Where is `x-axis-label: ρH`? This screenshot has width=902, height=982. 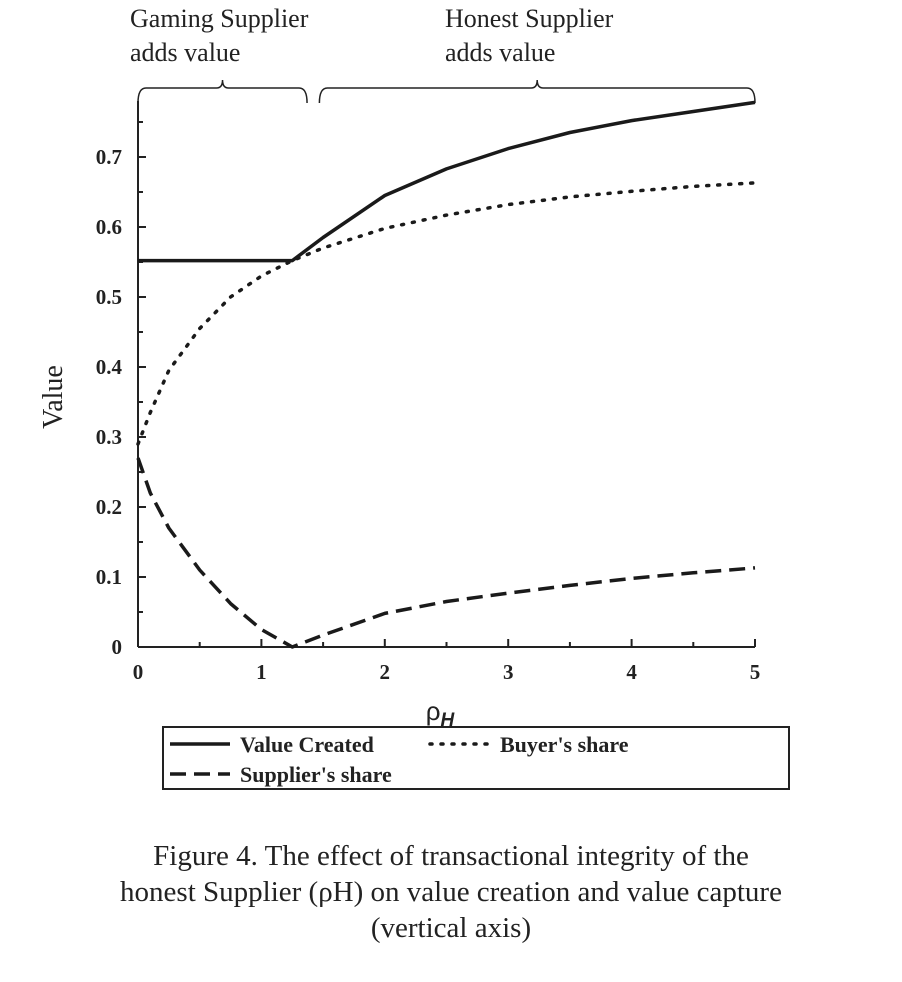 x-axis-label: ρH is located at coordinates (441, 713).